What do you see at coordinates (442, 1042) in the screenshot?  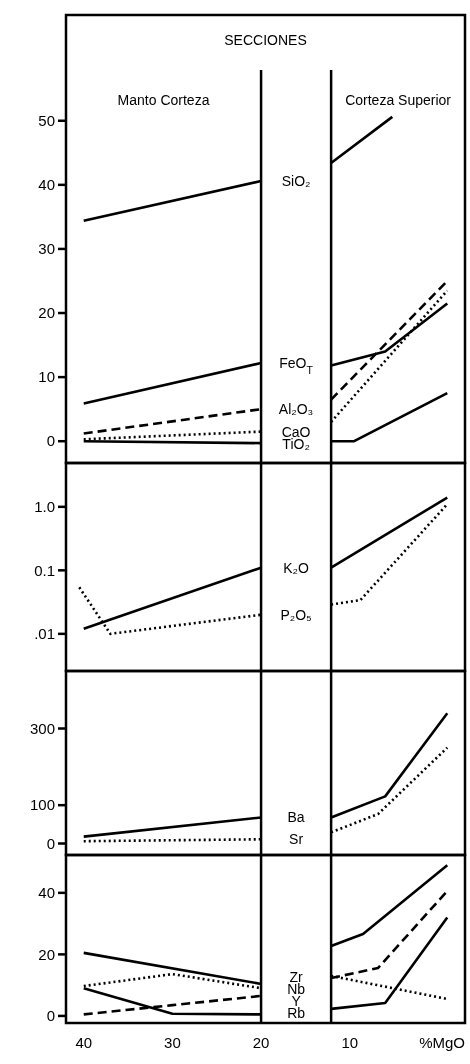 I see `x-axis-title: %MgO` at bounding box center [442, 1042].